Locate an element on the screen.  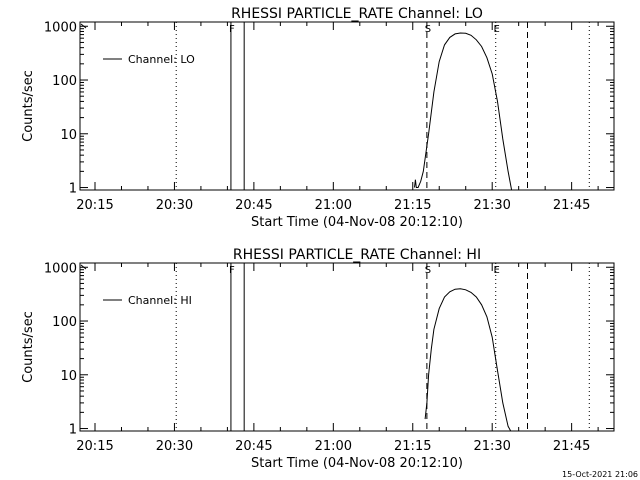
chart-title: RHESSI PARTICLE_RATE Channel: LO is located at coordinates (357, 14).